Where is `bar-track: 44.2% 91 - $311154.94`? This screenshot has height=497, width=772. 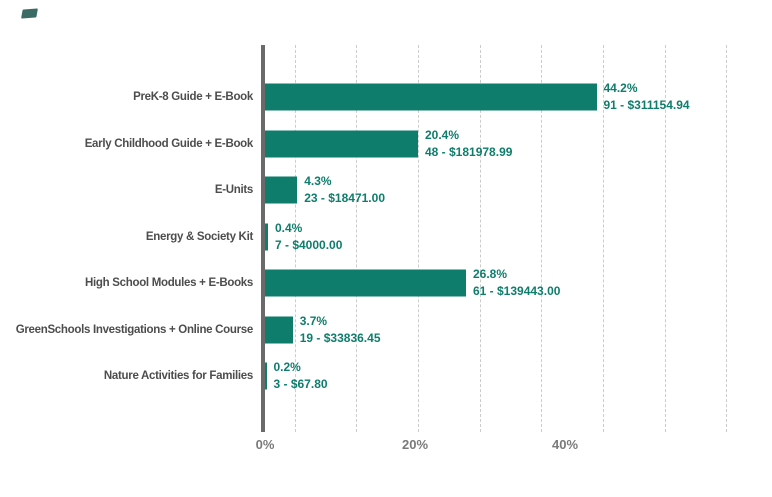 bar-track: 44.2% 91 - $311154.94 is located at coordinates (518, 97).